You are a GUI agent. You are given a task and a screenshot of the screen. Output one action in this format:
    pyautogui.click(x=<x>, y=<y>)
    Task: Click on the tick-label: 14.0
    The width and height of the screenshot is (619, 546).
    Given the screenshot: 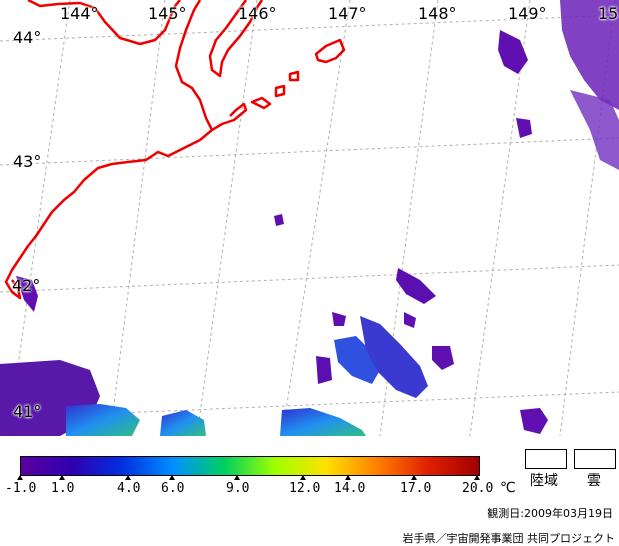 What is the action you would take?
    pyautogui.click(x=350, y=488)
    